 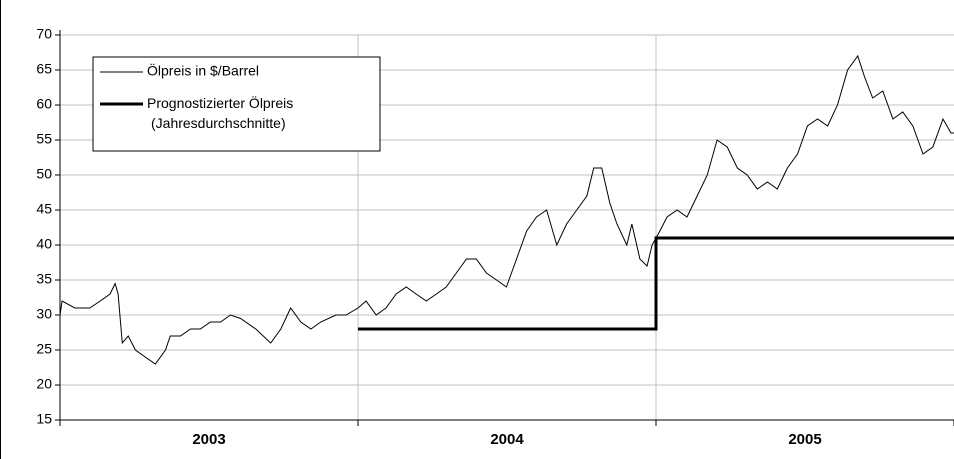 What do you see at coordinates (44, 104) in the screenshot?
I see `y-tick-label: 60` at bounding box center [44, 104].